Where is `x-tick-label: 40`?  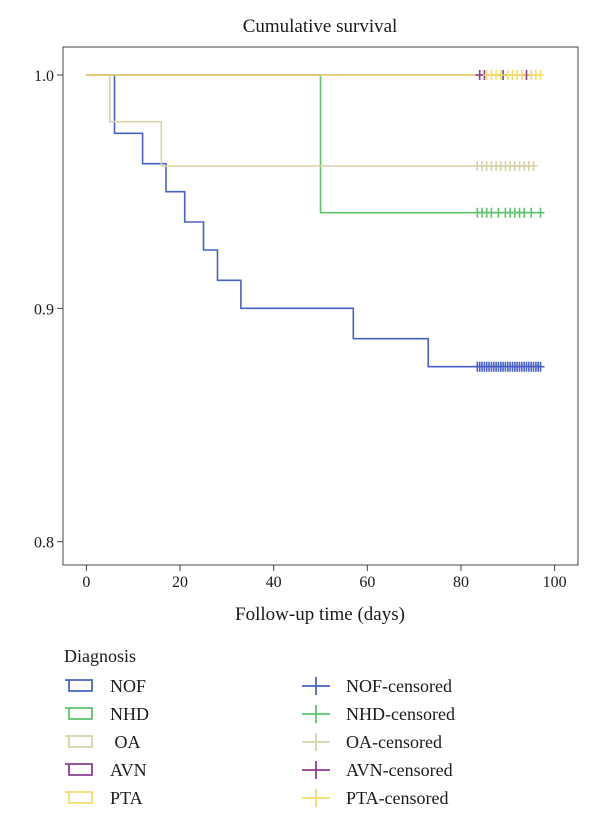
x-tick-label: 40 is located at coordinates (274, 582).